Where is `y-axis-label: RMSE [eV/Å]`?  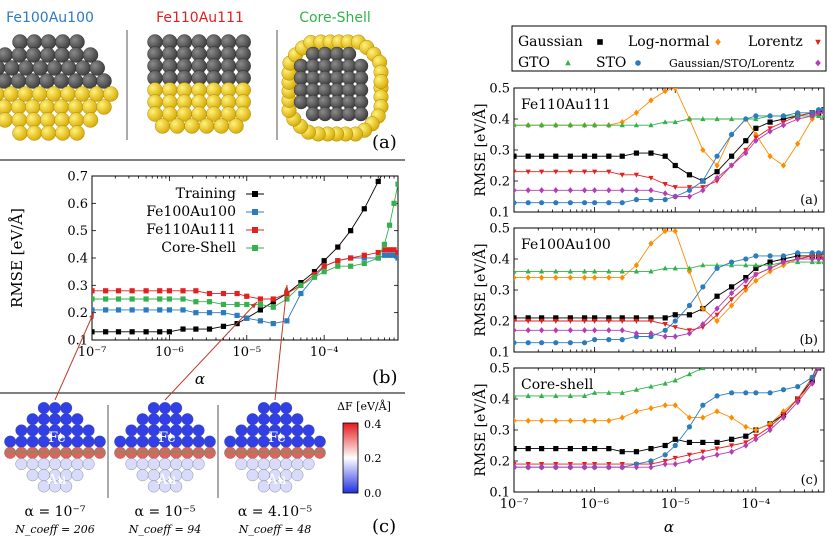
y-axis-label: RMSE [eV/Å] is located at coordinates (17, 258).